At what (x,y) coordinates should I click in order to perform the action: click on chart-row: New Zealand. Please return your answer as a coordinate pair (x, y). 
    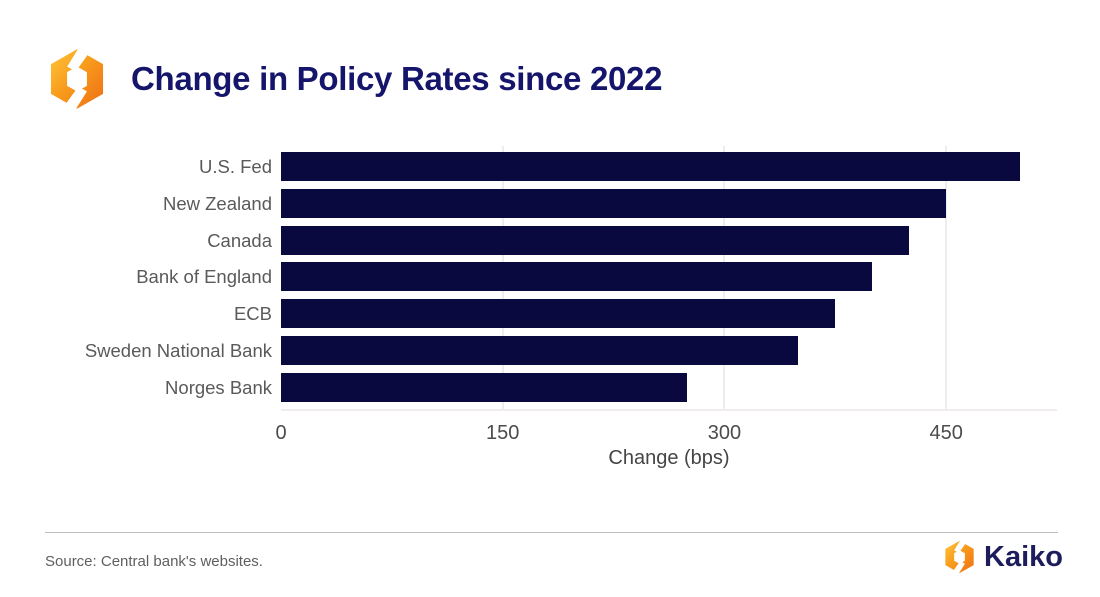
    Looking at the image, I should click on (536, 203).